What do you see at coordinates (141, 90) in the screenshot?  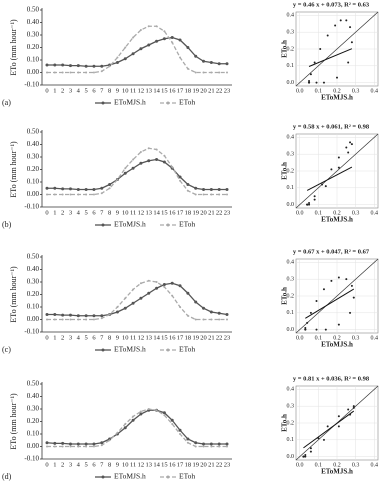 I see `x-tick-label: 12` at bounding box center [141, 90].